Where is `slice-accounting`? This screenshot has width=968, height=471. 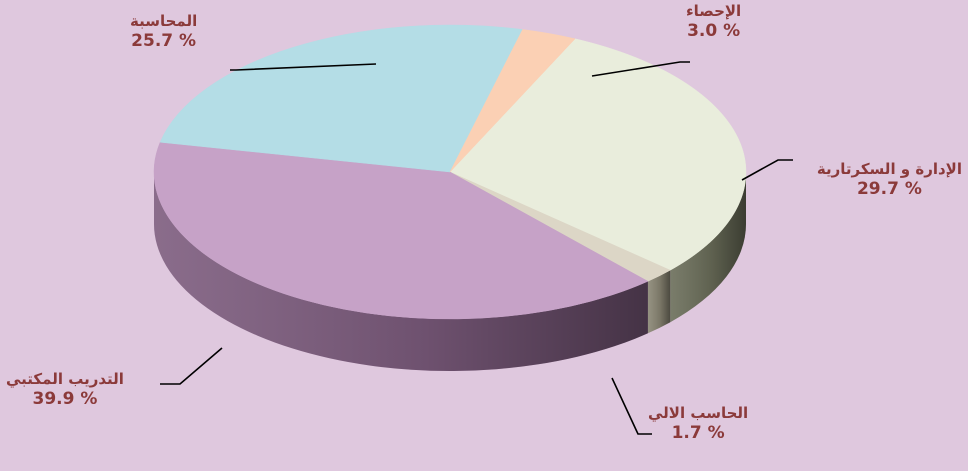 slice-accounting is located at coordinates (341, 98).